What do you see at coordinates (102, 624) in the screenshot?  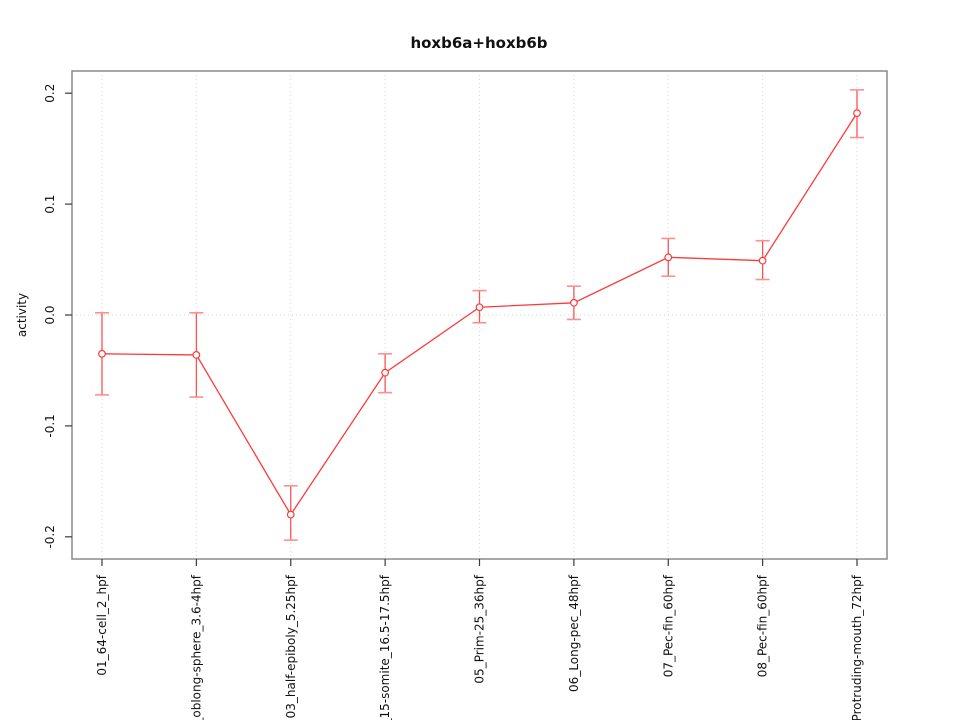 I see `x-tick-label: 01_64-cell_2_hpf` at bounding box center [102, 624].